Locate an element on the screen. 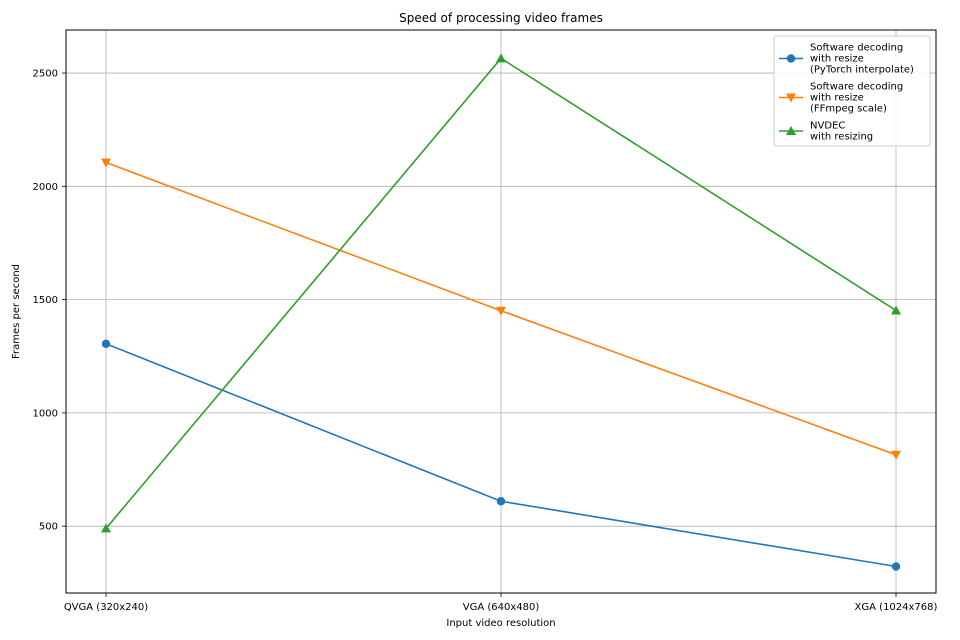 The image size is (960, 640). y-tick-label: 500 is located at coordinates (48, 527).